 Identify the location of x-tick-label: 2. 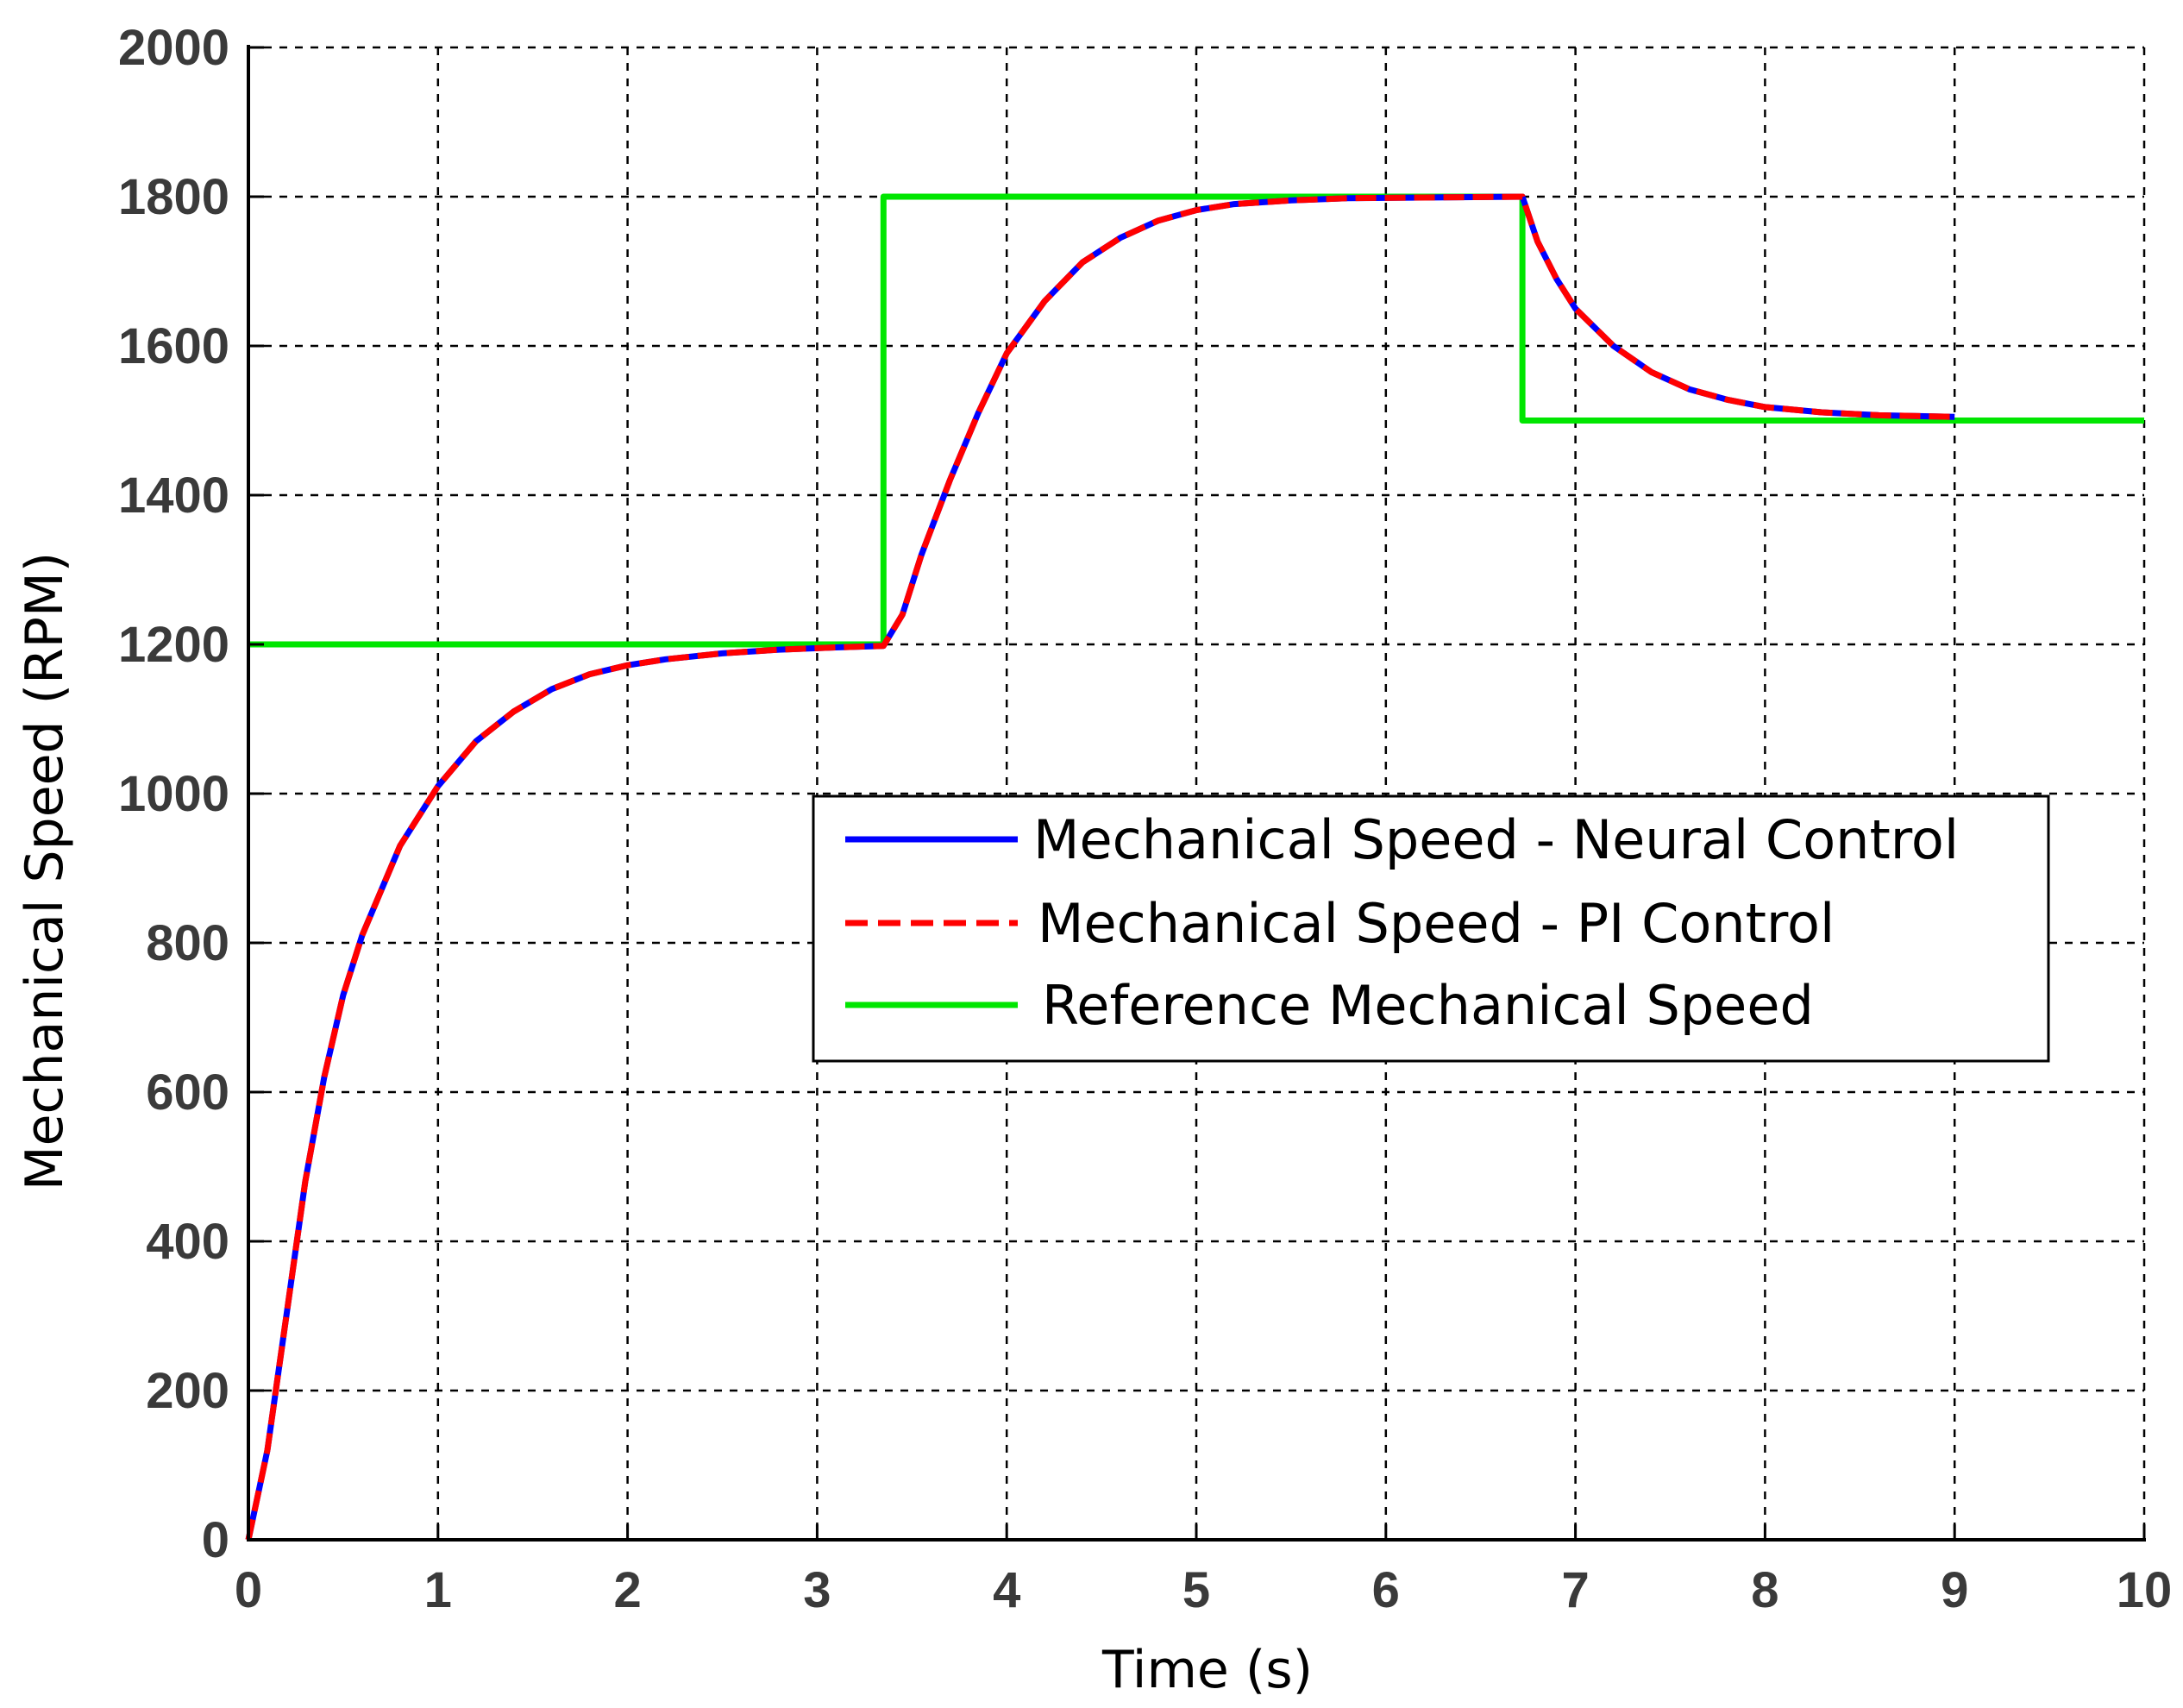
(627, 1590).